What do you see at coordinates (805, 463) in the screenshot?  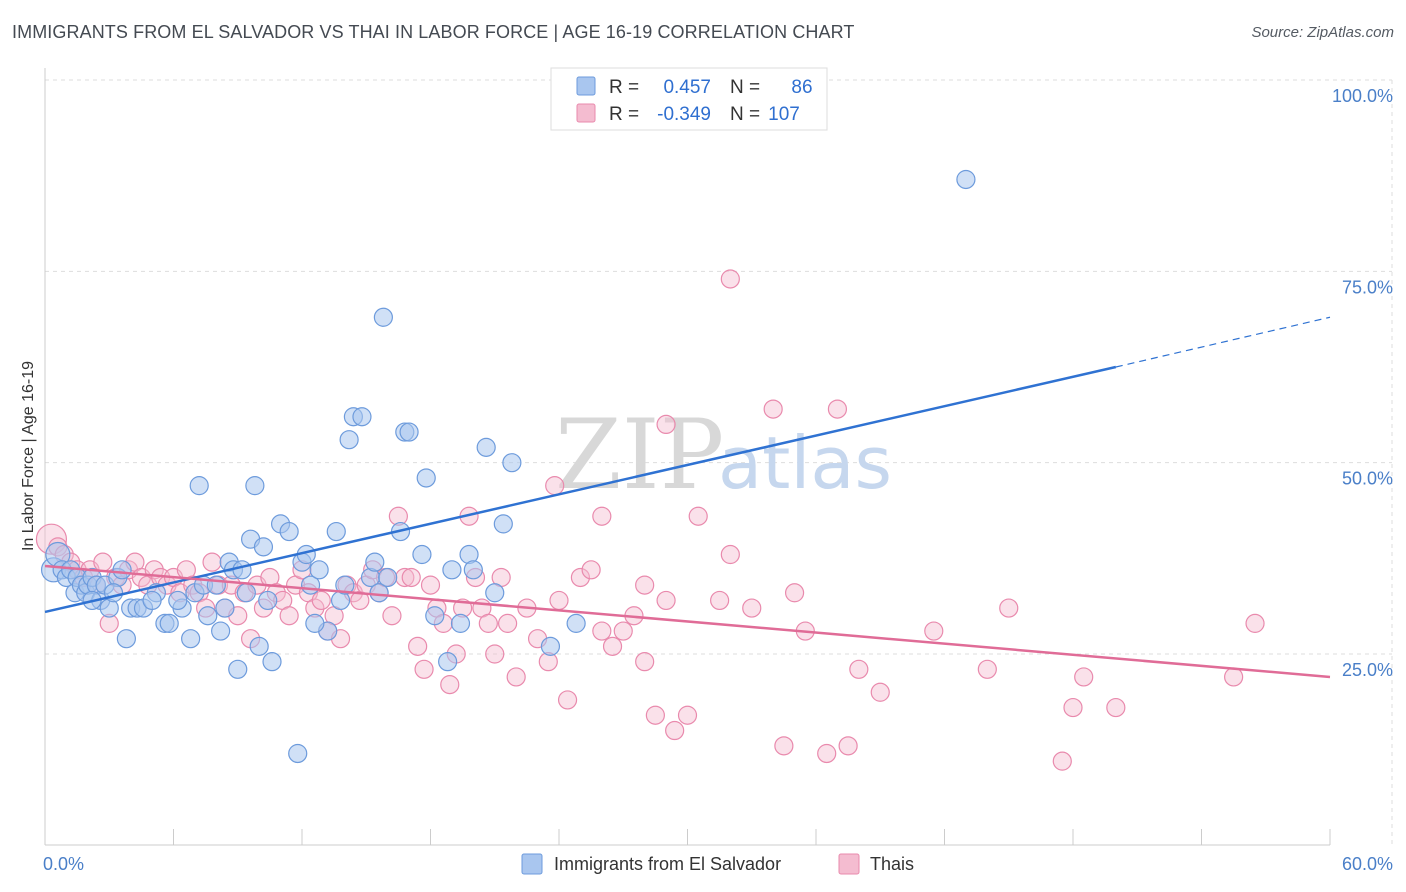 I see `watermark-atlas: atlas` at bounding box center [805, 463].